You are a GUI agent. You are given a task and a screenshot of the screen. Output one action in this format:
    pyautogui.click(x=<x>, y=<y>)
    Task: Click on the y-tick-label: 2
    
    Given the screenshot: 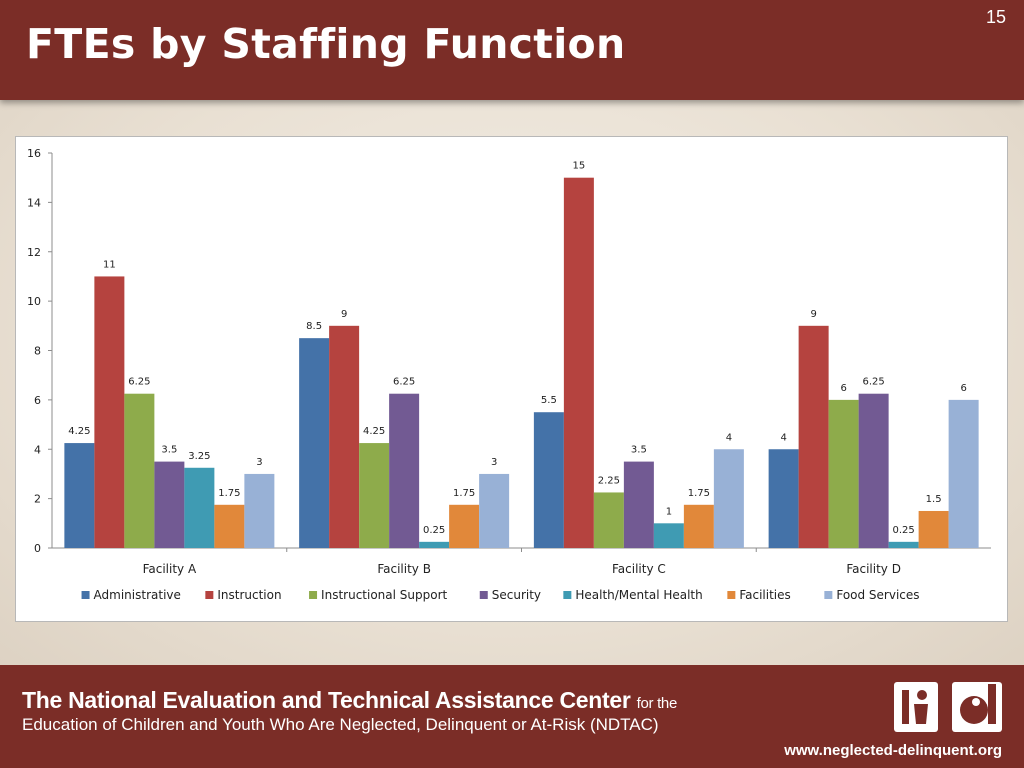 What is the action you would take?
    pyautogui.click(x=37, y=499)
    